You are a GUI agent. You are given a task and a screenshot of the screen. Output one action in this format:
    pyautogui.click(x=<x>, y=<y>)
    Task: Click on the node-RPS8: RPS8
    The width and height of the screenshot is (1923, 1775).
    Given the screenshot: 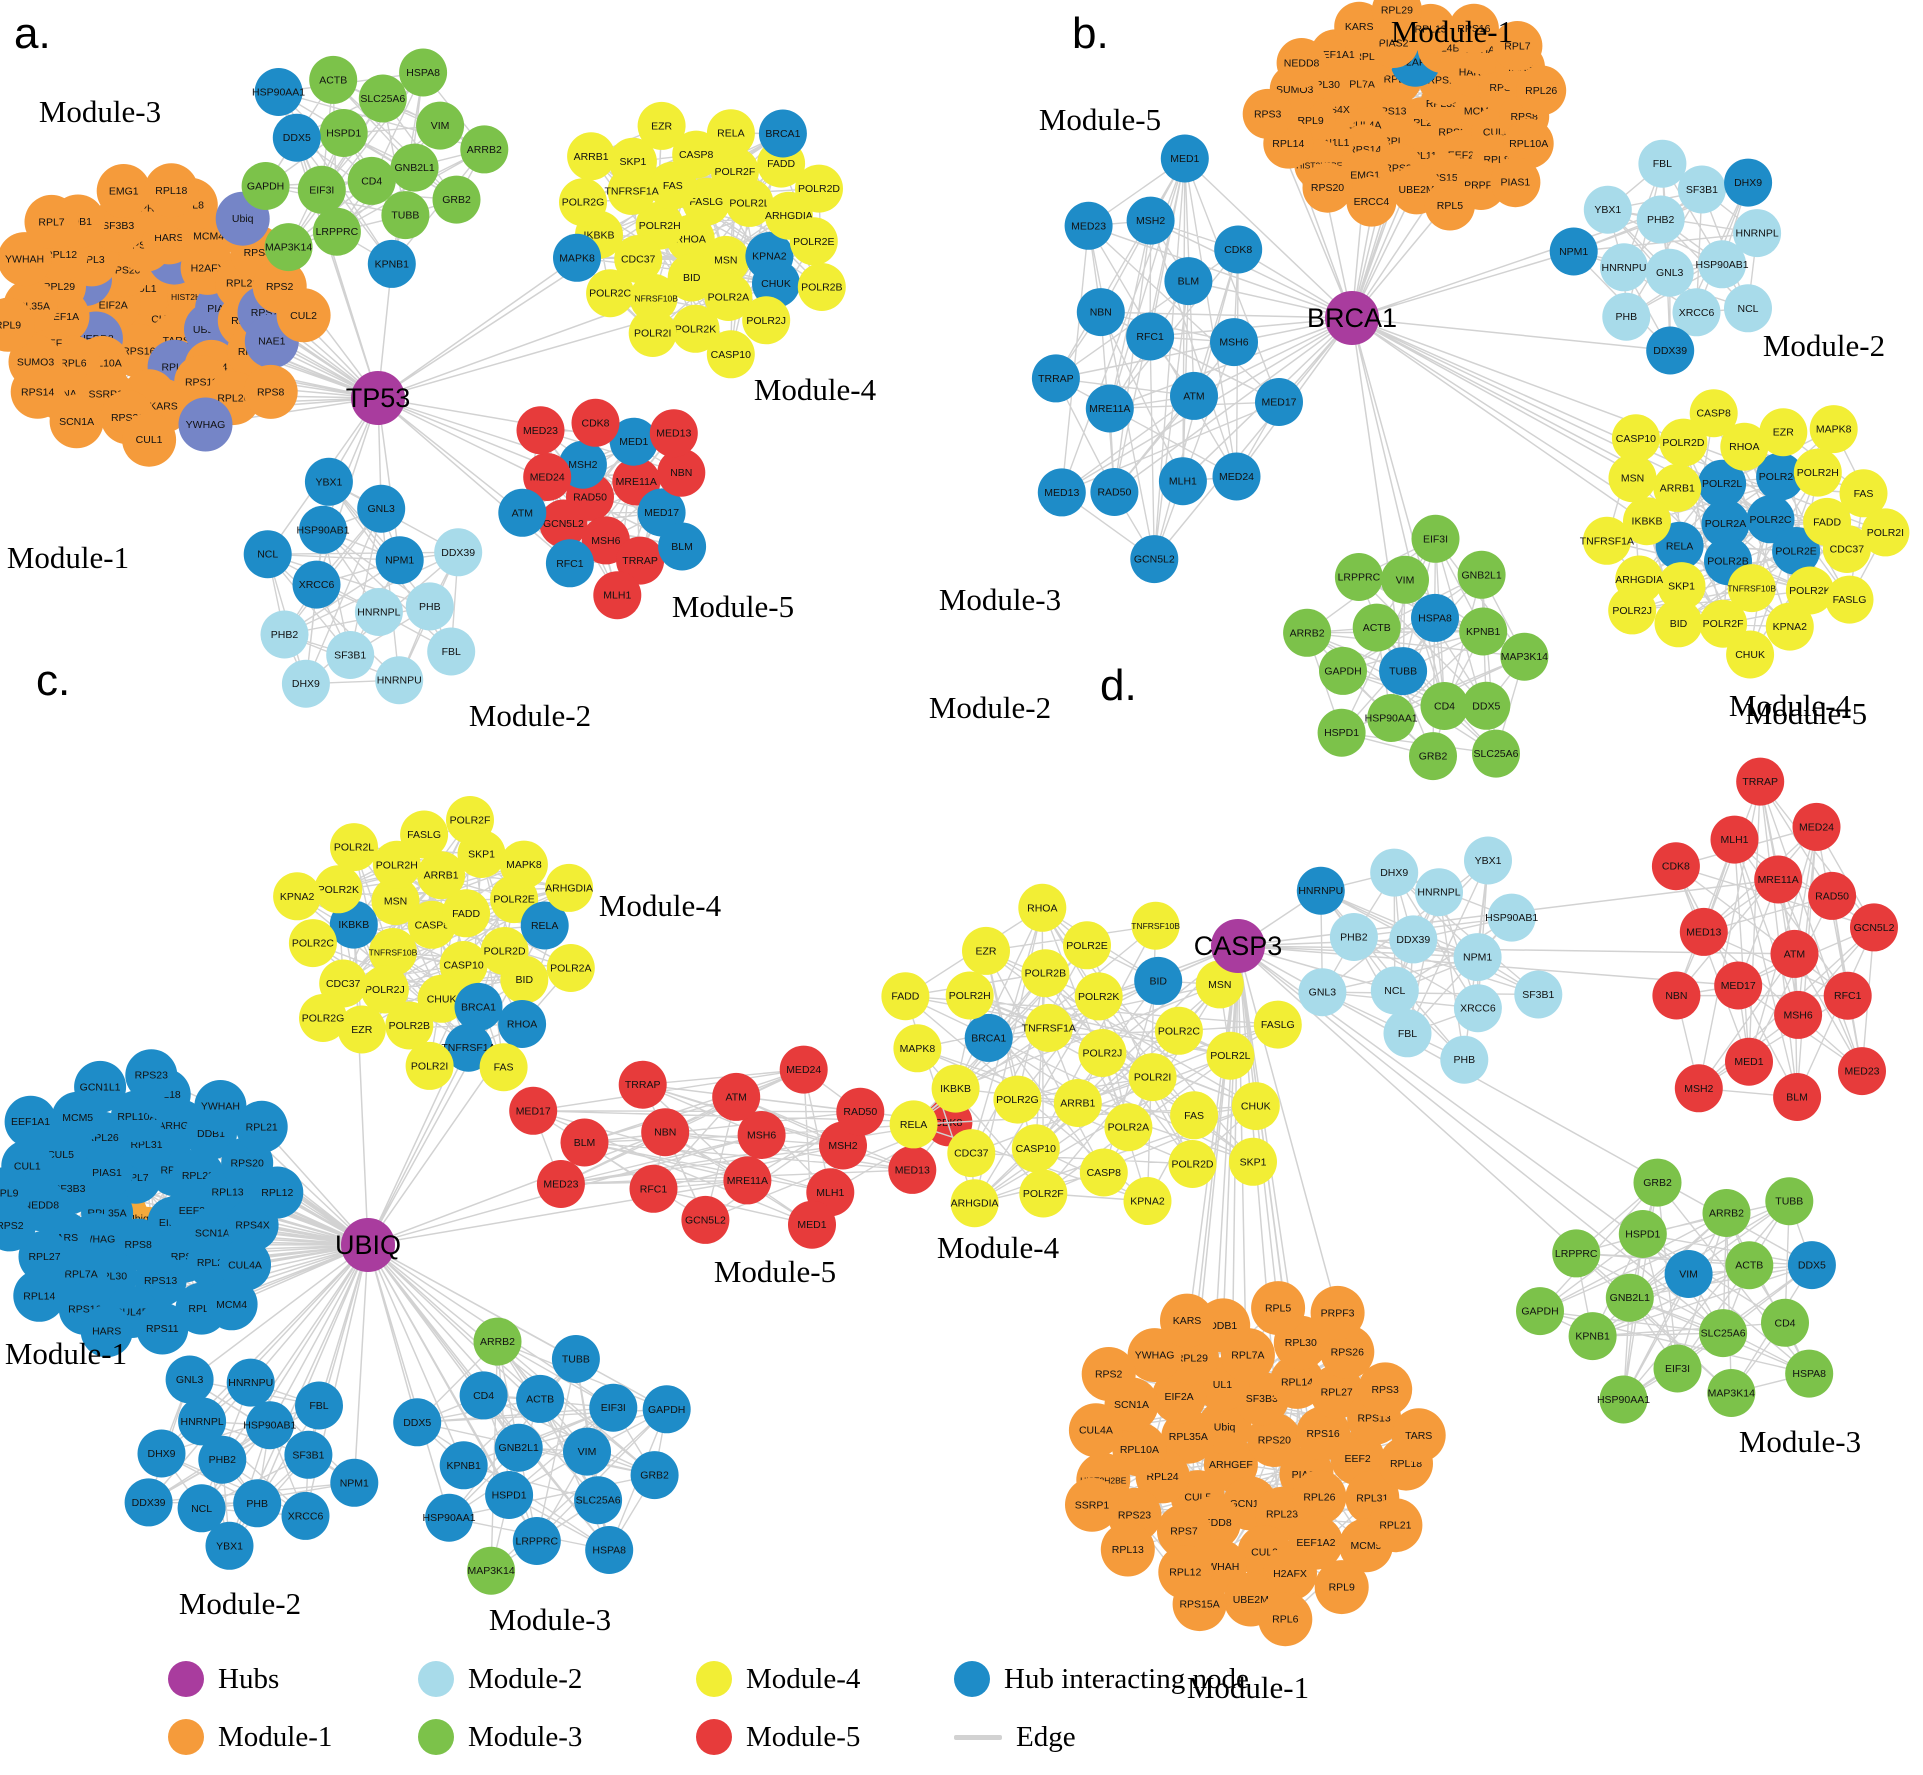 What is the action you would take?
    pyautogui.click(x=270, y=391)
    